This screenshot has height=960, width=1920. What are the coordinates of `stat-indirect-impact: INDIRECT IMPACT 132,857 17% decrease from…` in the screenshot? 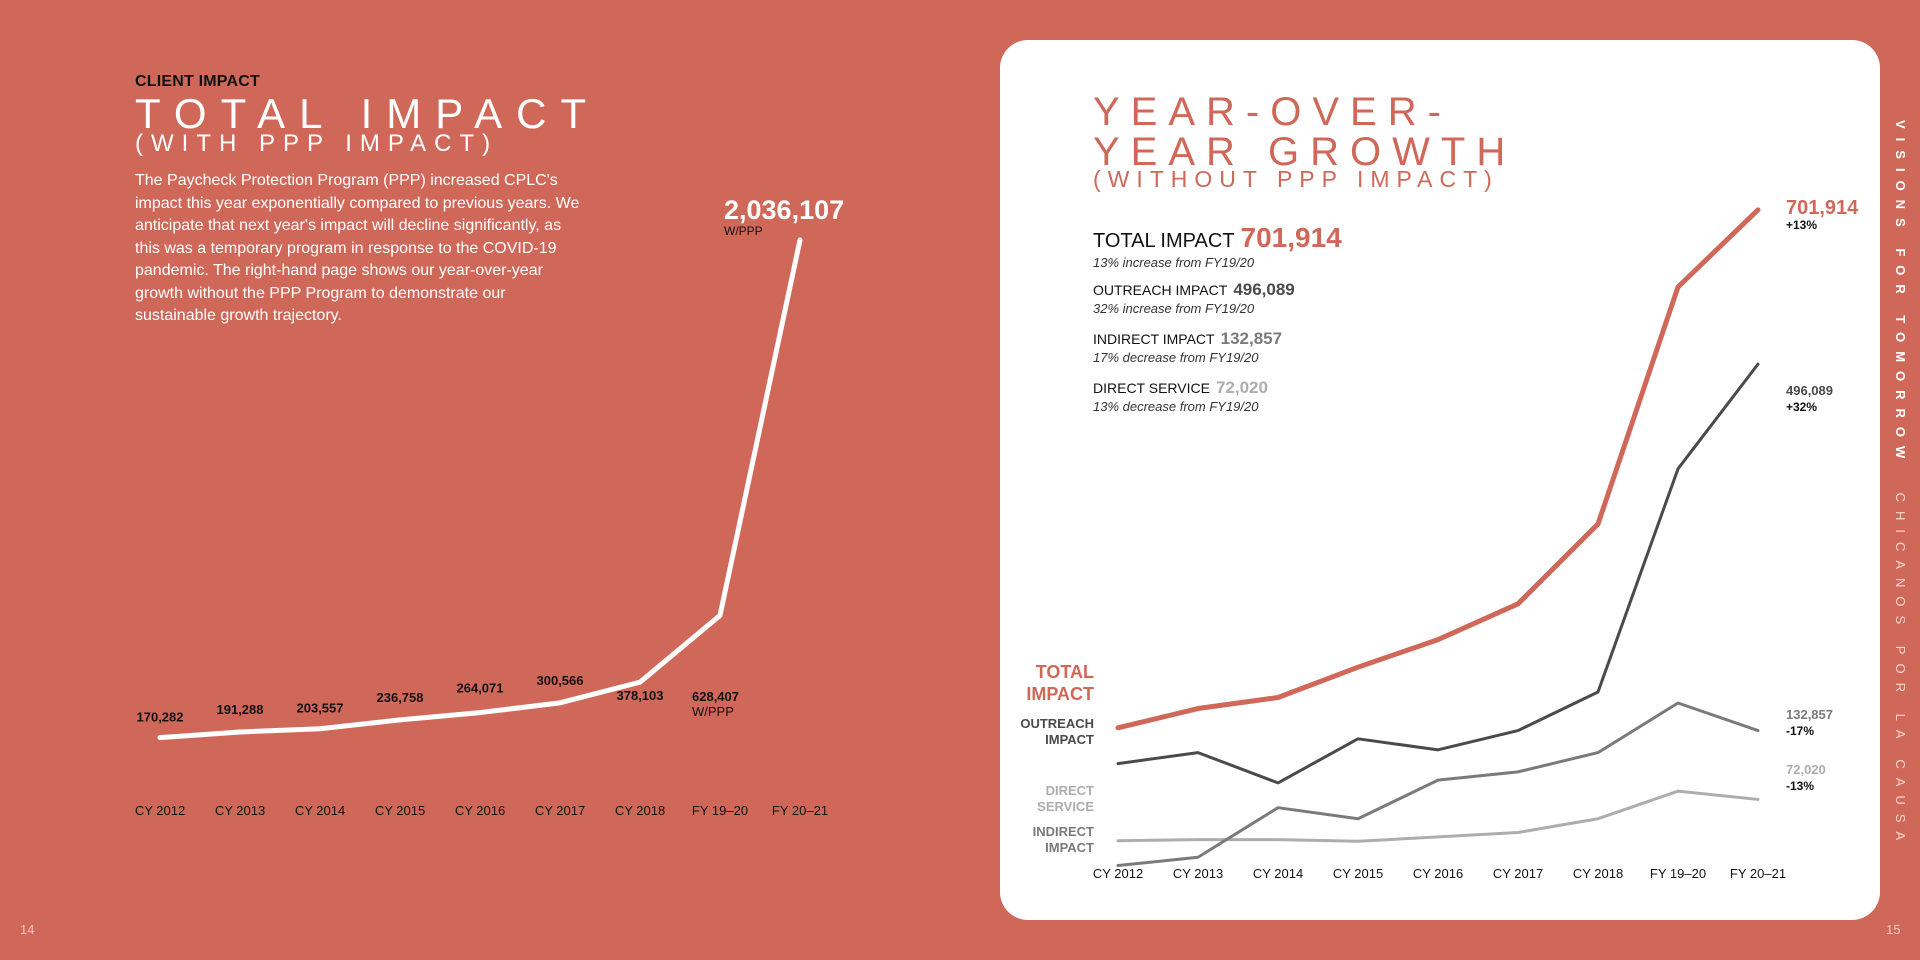 It's located at (1187, 347).